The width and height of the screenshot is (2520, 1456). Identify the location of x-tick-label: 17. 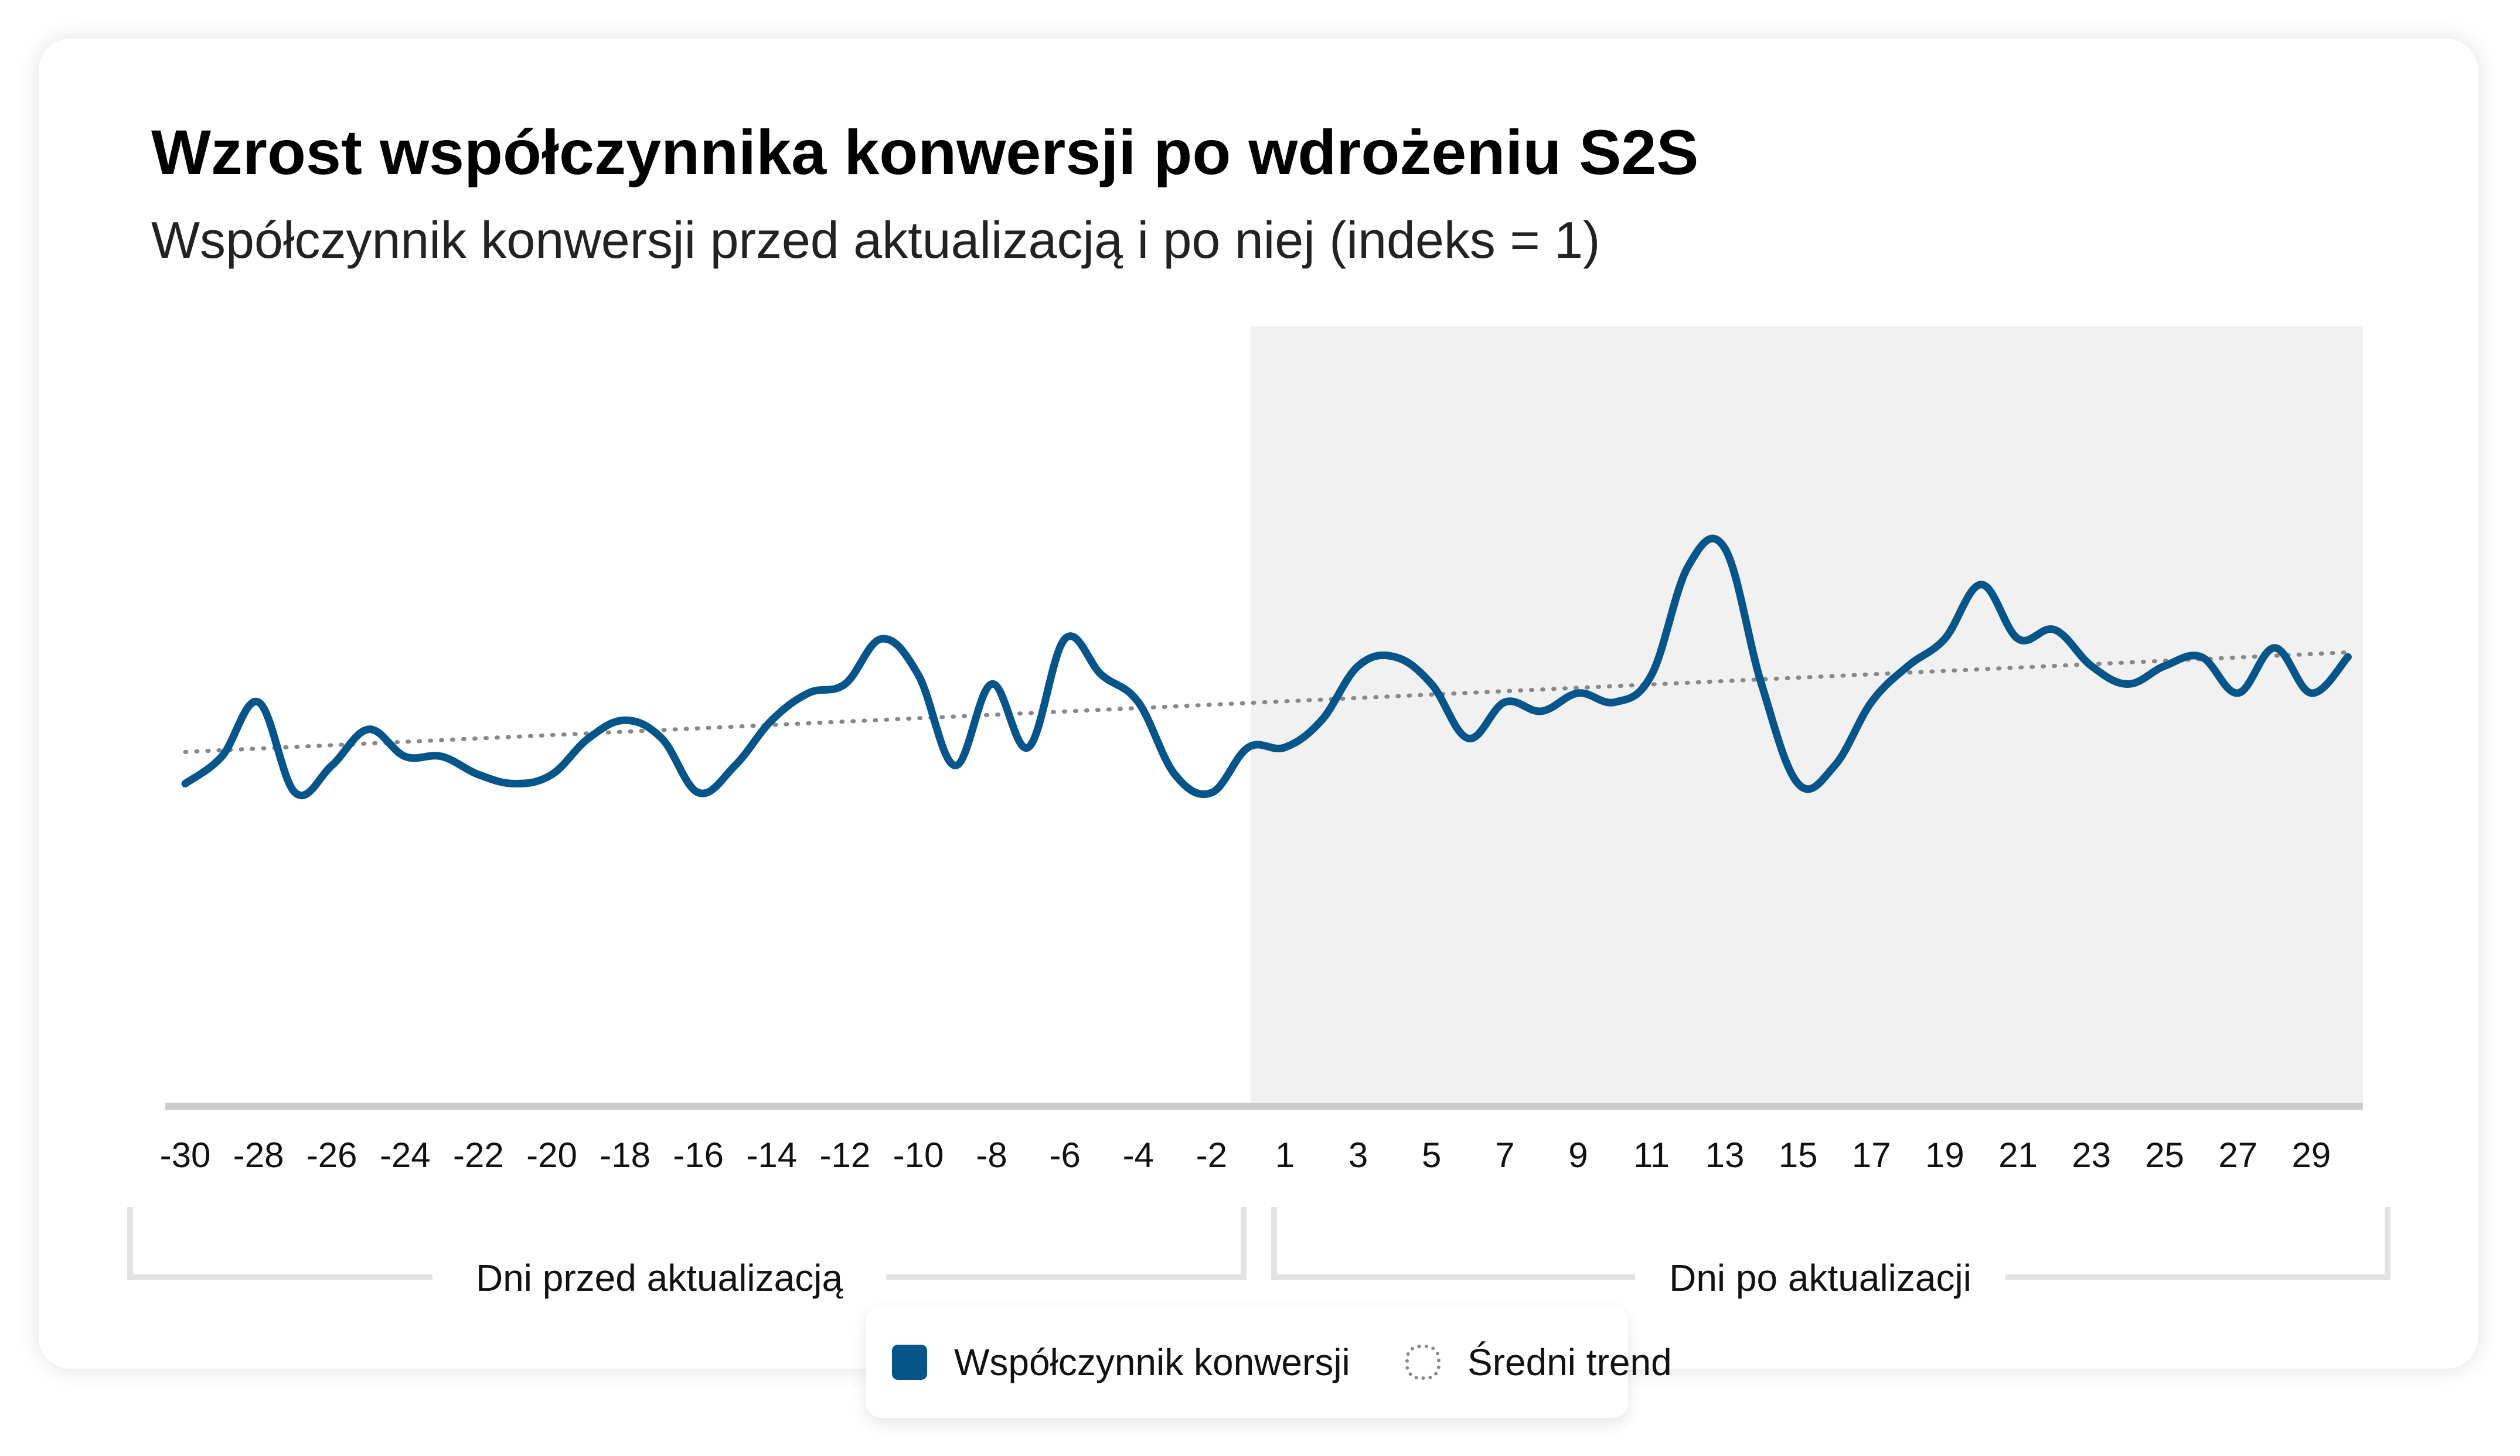
(1871, 1155).